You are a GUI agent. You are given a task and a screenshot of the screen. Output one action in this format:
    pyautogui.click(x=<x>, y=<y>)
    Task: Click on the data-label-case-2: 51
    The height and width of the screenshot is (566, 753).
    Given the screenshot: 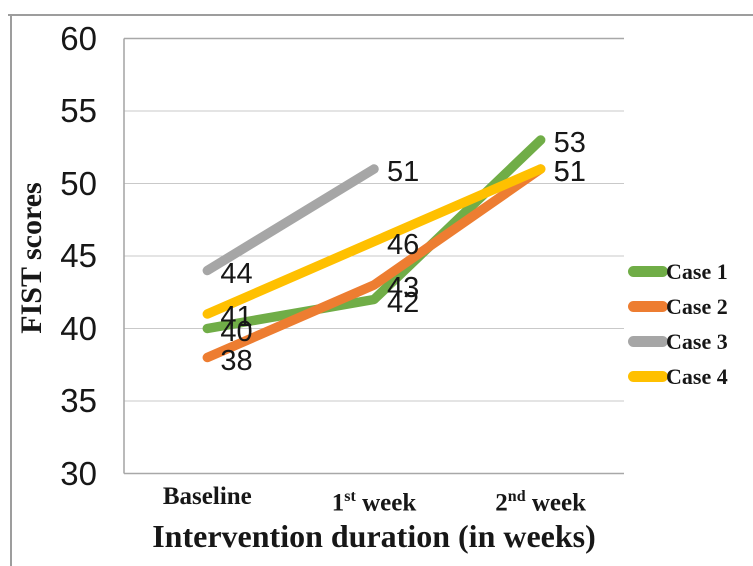 What is the action you would take?
    pyautogui.click(x=569, y=172)
    